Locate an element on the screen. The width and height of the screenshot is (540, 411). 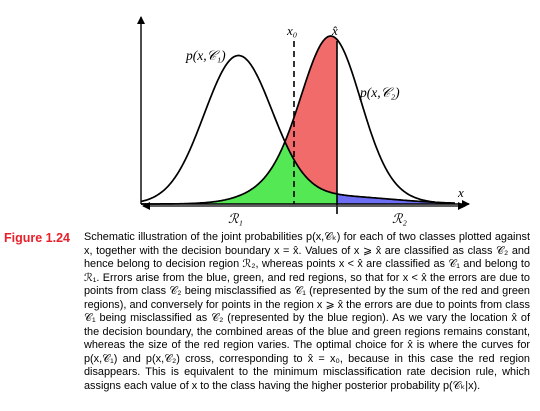
red-error-region is located at coordinates (311, 115).